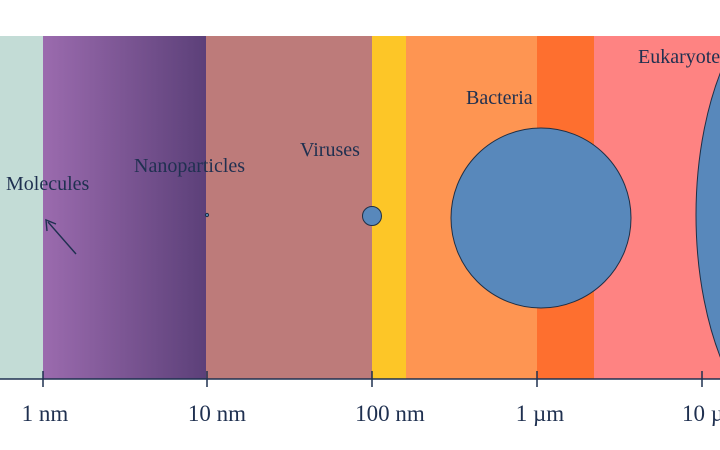  Describe the element at coordinates (217, 413) in the screenshot. I see `tick-label-10nm: 10 nm` at that location.